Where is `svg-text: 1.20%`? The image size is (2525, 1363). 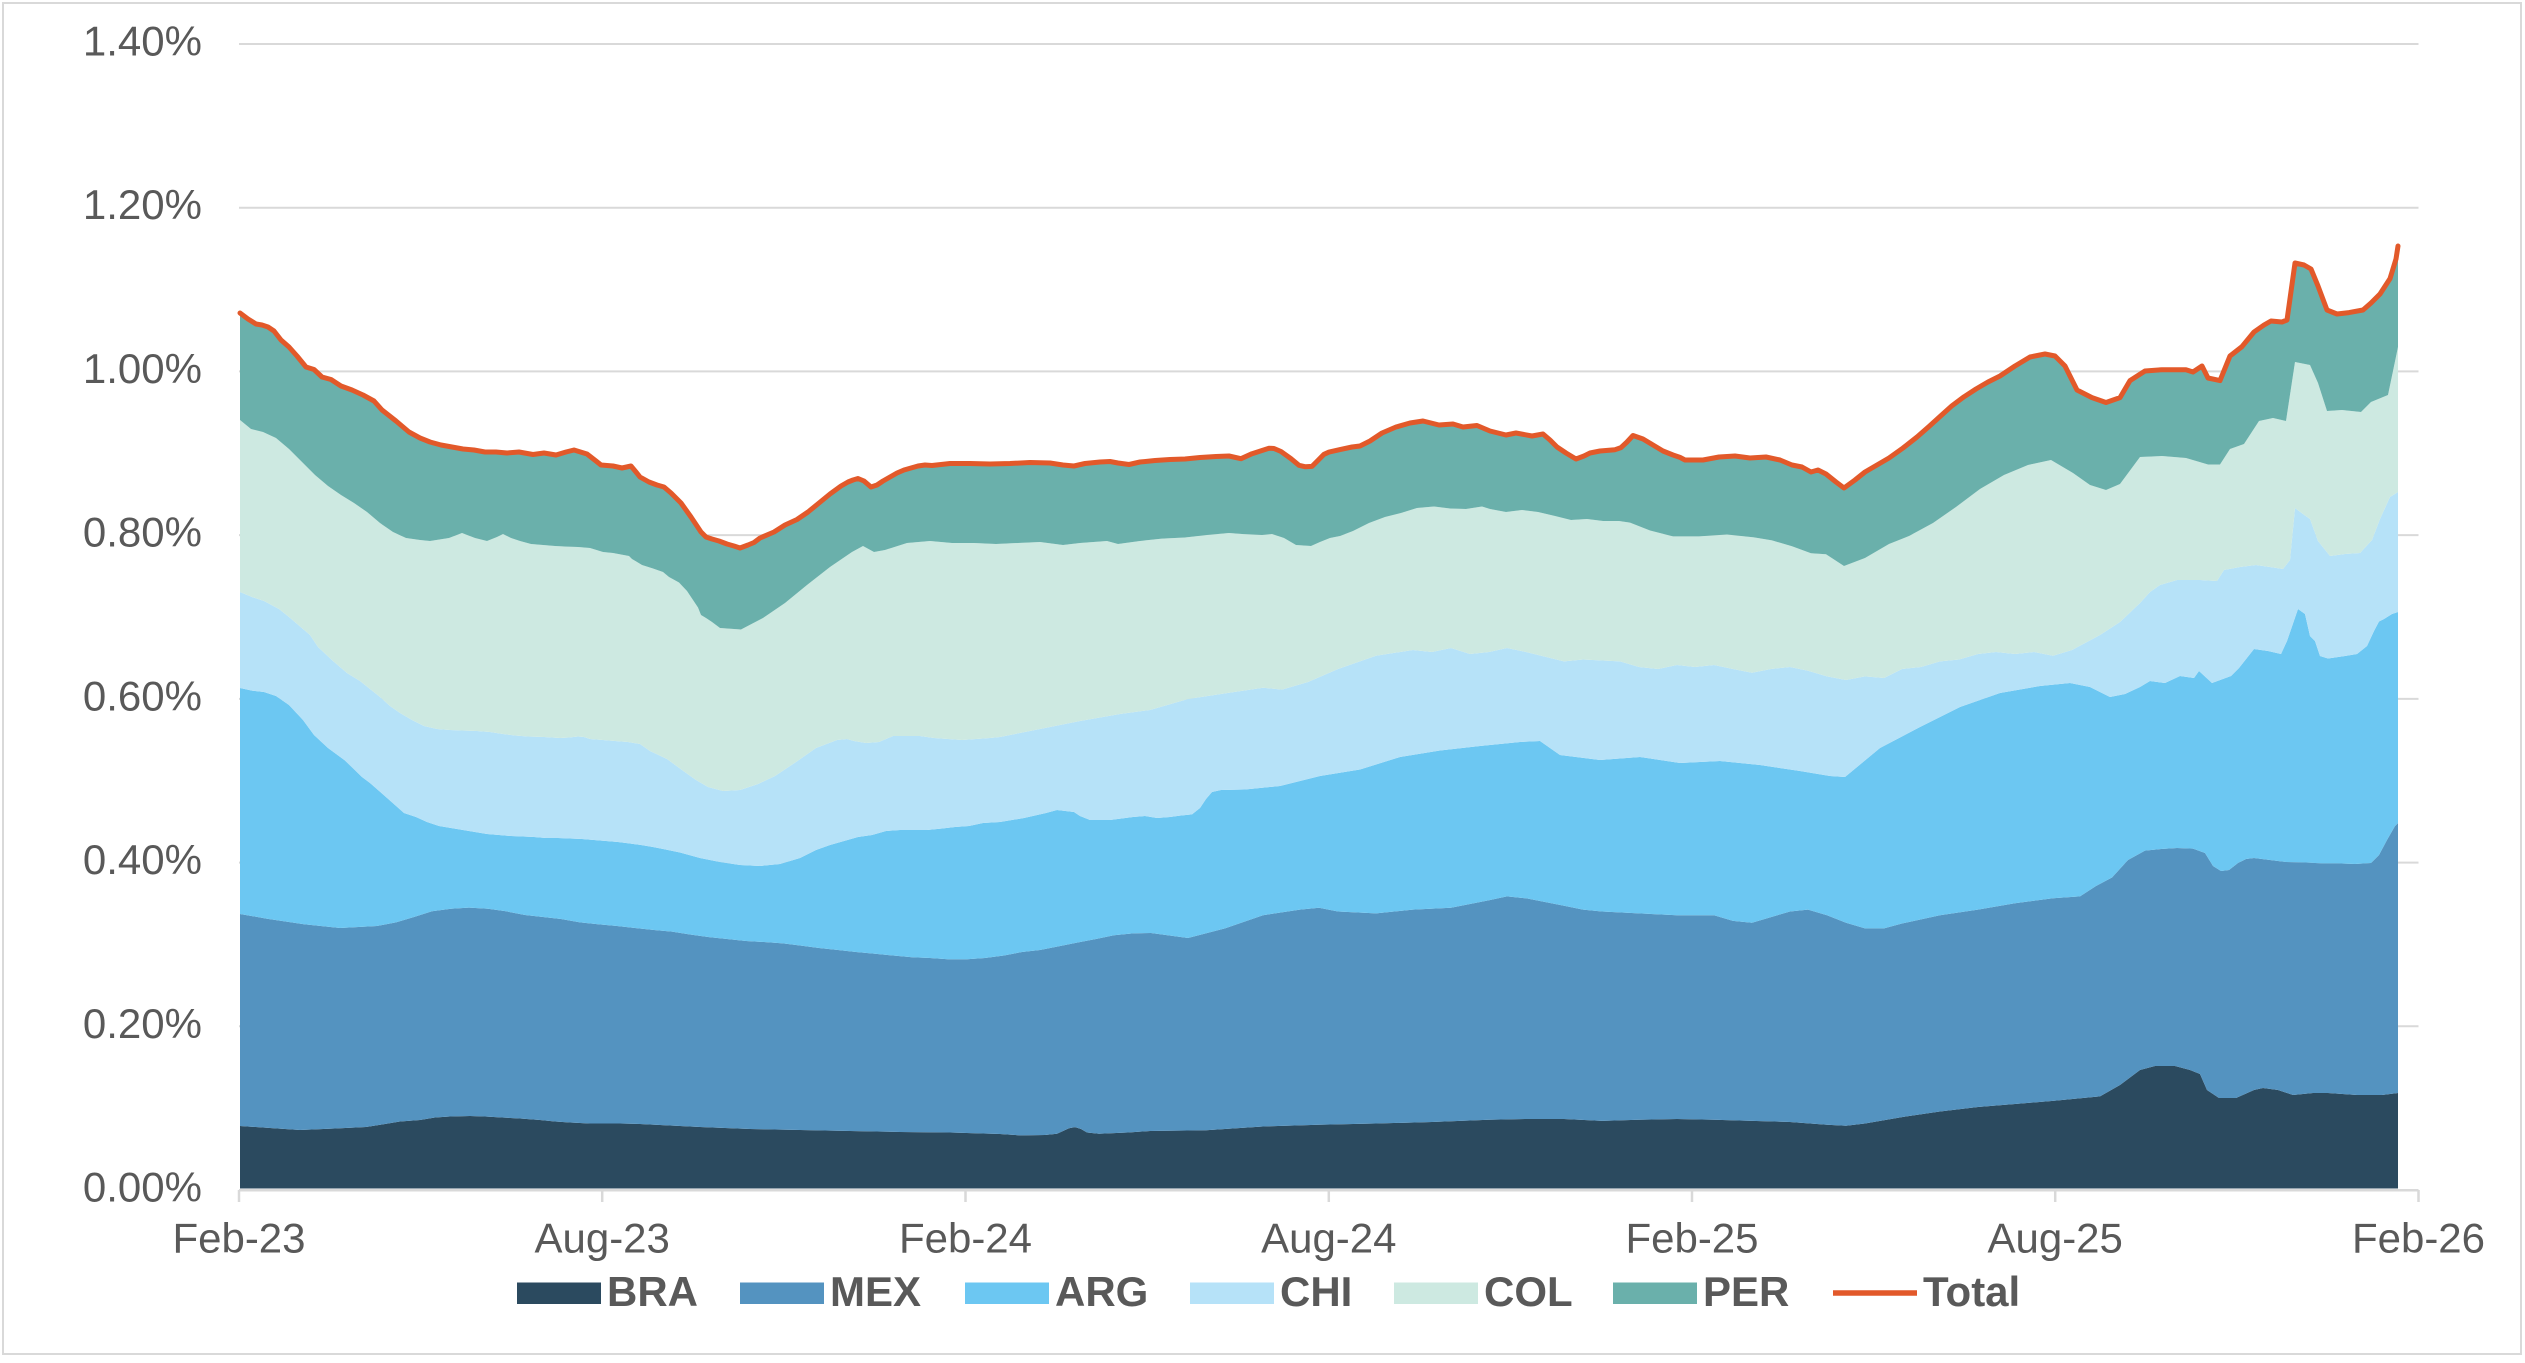
svg-text: 1.20% is located at coordinates (142, 204).